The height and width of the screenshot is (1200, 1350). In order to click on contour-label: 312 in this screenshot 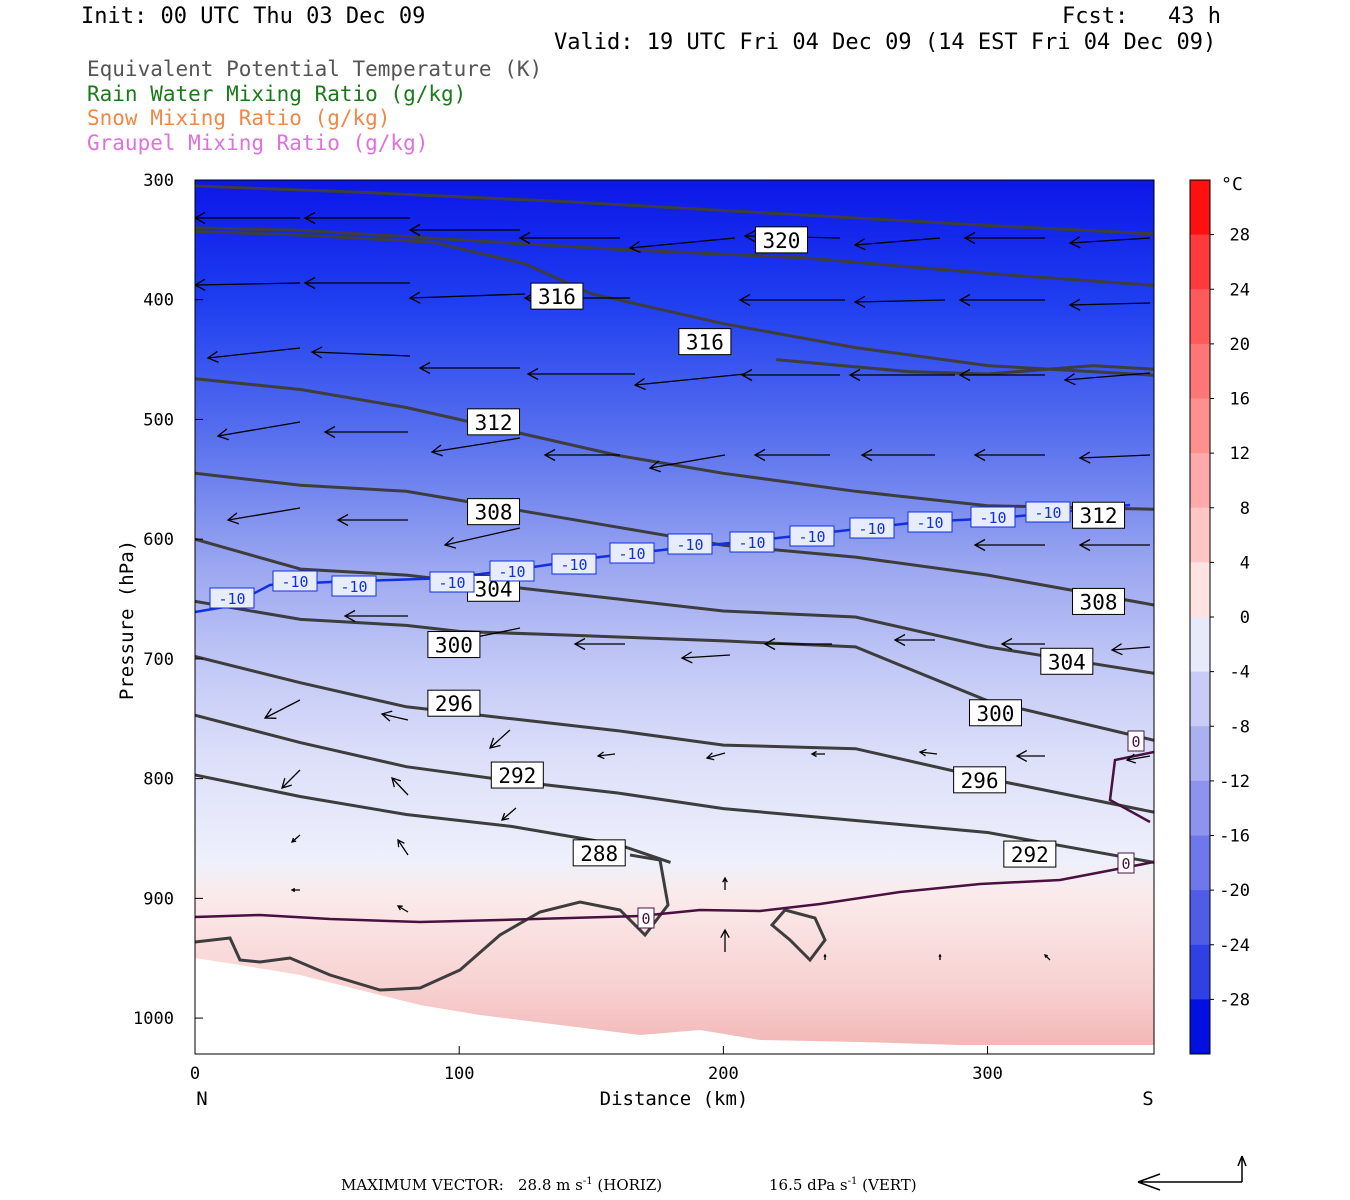, I will do `click(1099, 516)`.